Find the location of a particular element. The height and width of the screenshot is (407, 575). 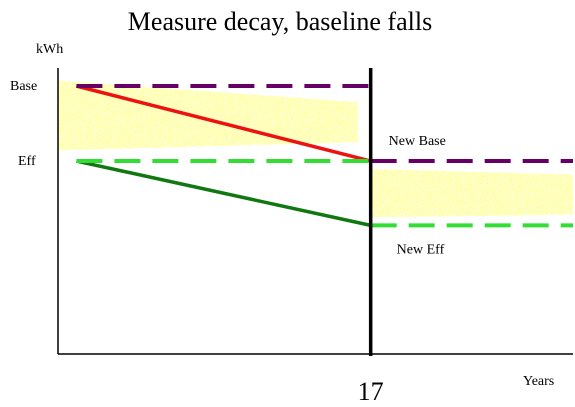

series-line-base-decay is located at coordinates (223, 123).